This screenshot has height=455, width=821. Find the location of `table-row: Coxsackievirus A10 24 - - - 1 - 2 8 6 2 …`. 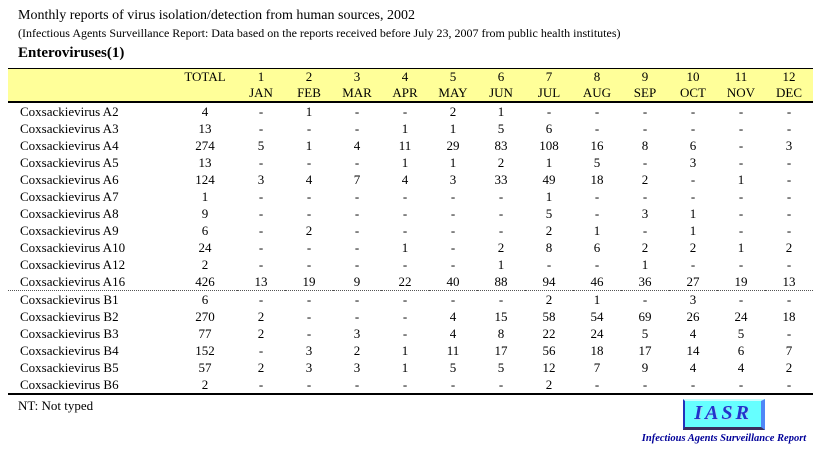

table-row: Coxsackievirus A10 24 - - - 1 - 2 8 6 2 … is located at coordinates (410, 247).